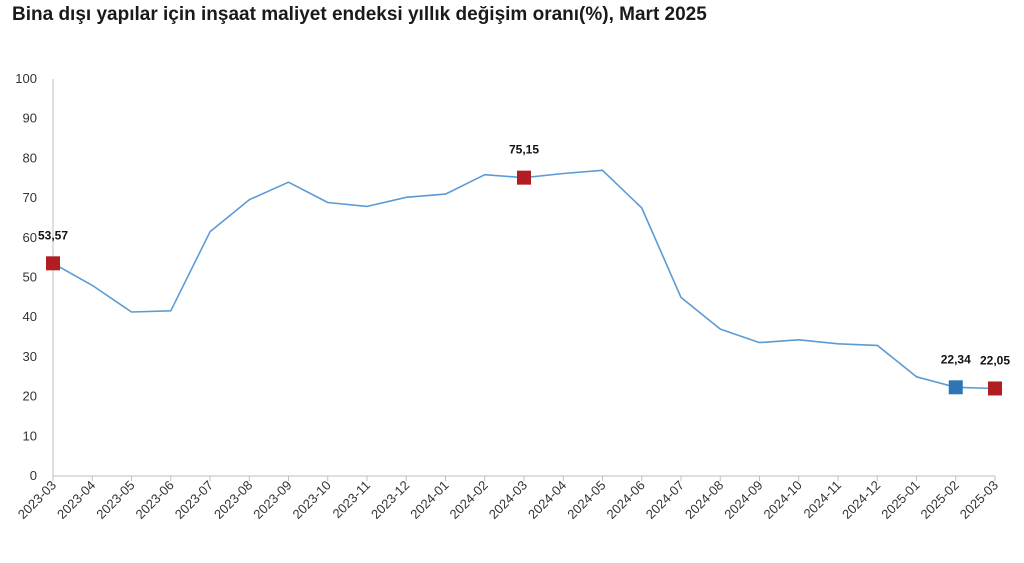  Describe the element at coordinates (822, 500) in the screenshot. I see `x-tick-label: 2024-11` at that location.